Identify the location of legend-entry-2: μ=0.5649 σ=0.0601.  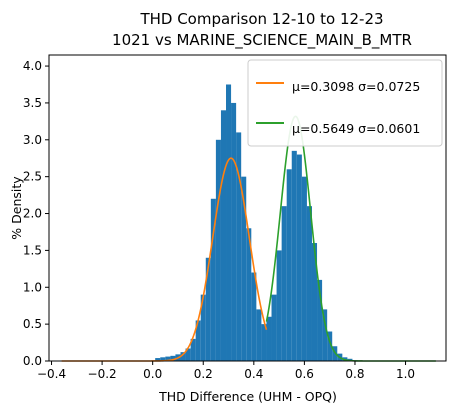
(356, 128).